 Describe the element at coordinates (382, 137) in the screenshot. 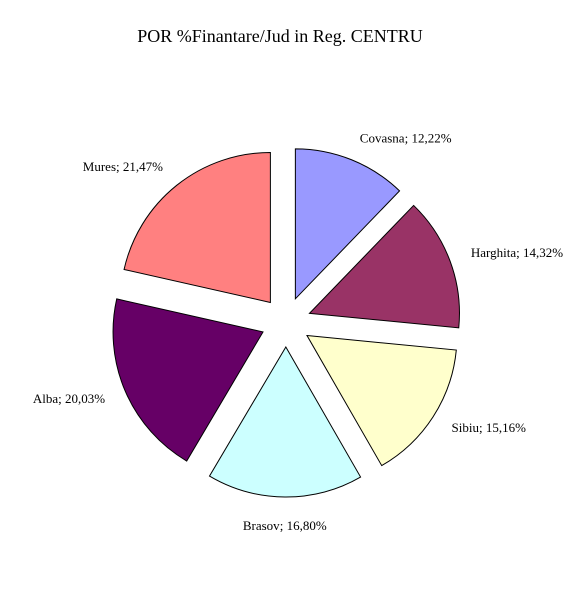

I see `category-label: Covasna` at that location.